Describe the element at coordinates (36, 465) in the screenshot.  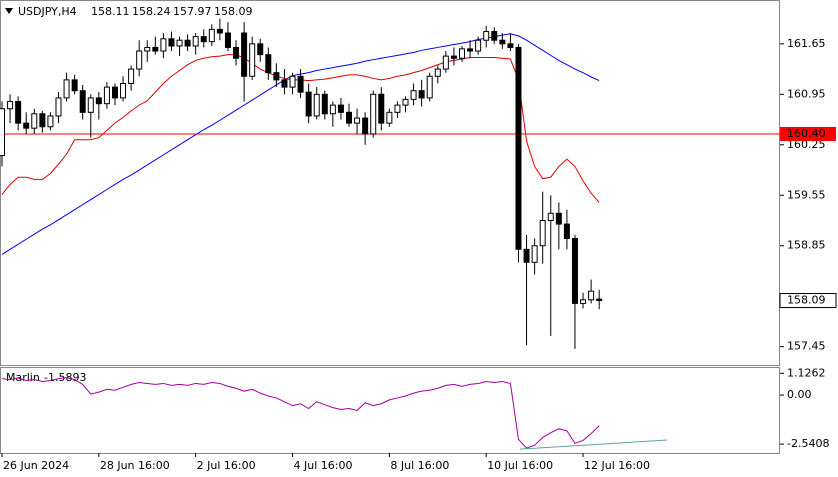
I see `x-tick-label: 26 Jun 2024` at that location.